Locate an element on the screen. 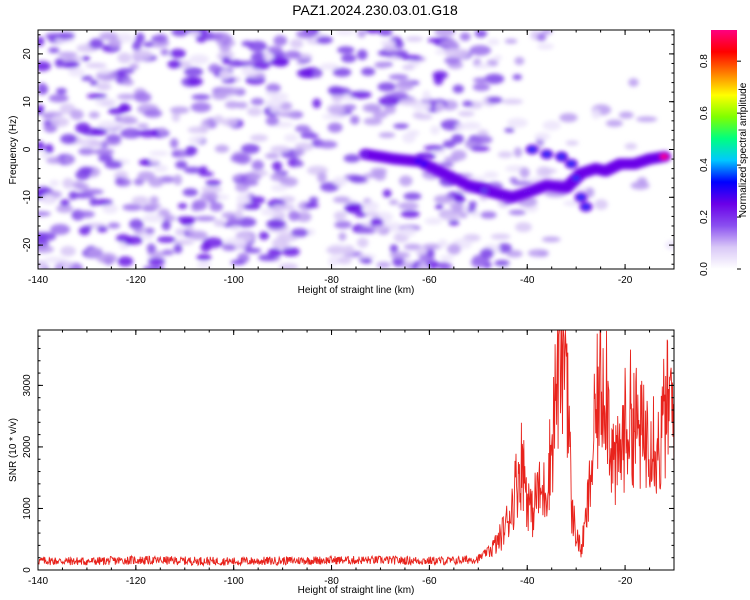 This screenshot has height=600, width=750. colorbar-label: Normalized spectral amplitude is located at coordinates (743, 149).